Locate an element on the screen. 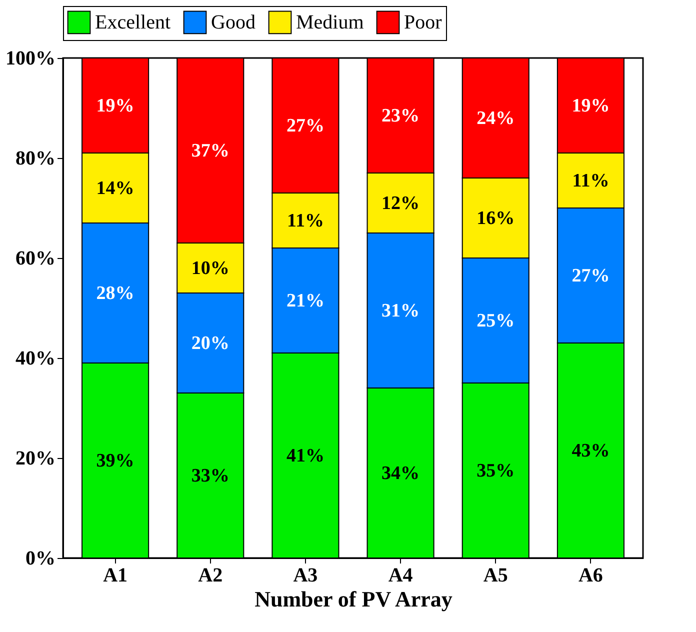 The height and width of the screenshot is (632, 696). legend-label: Good is located at coordinates (233, 22).